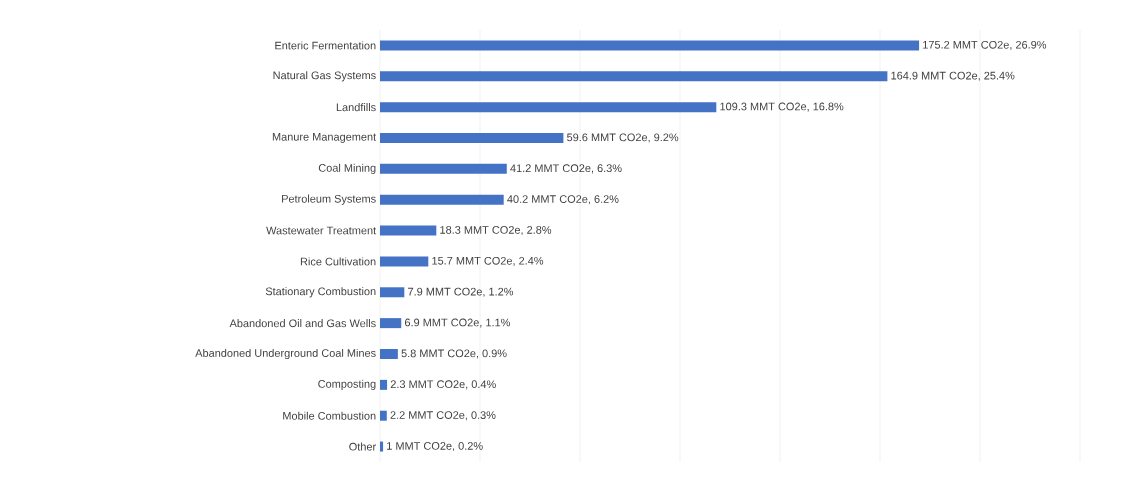  Describe the element at coordinates (362, 446) in the screenshot. I see `y-tick-label: Other` at that location.